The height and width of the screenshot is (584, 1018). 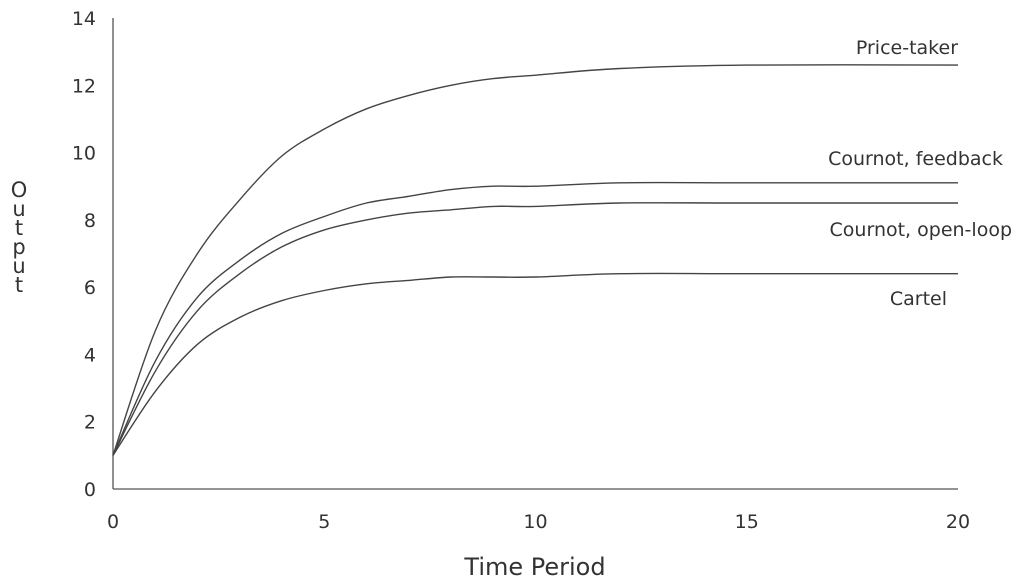 I want to click on y-tick-label: 6, so click(x=90, y=288).